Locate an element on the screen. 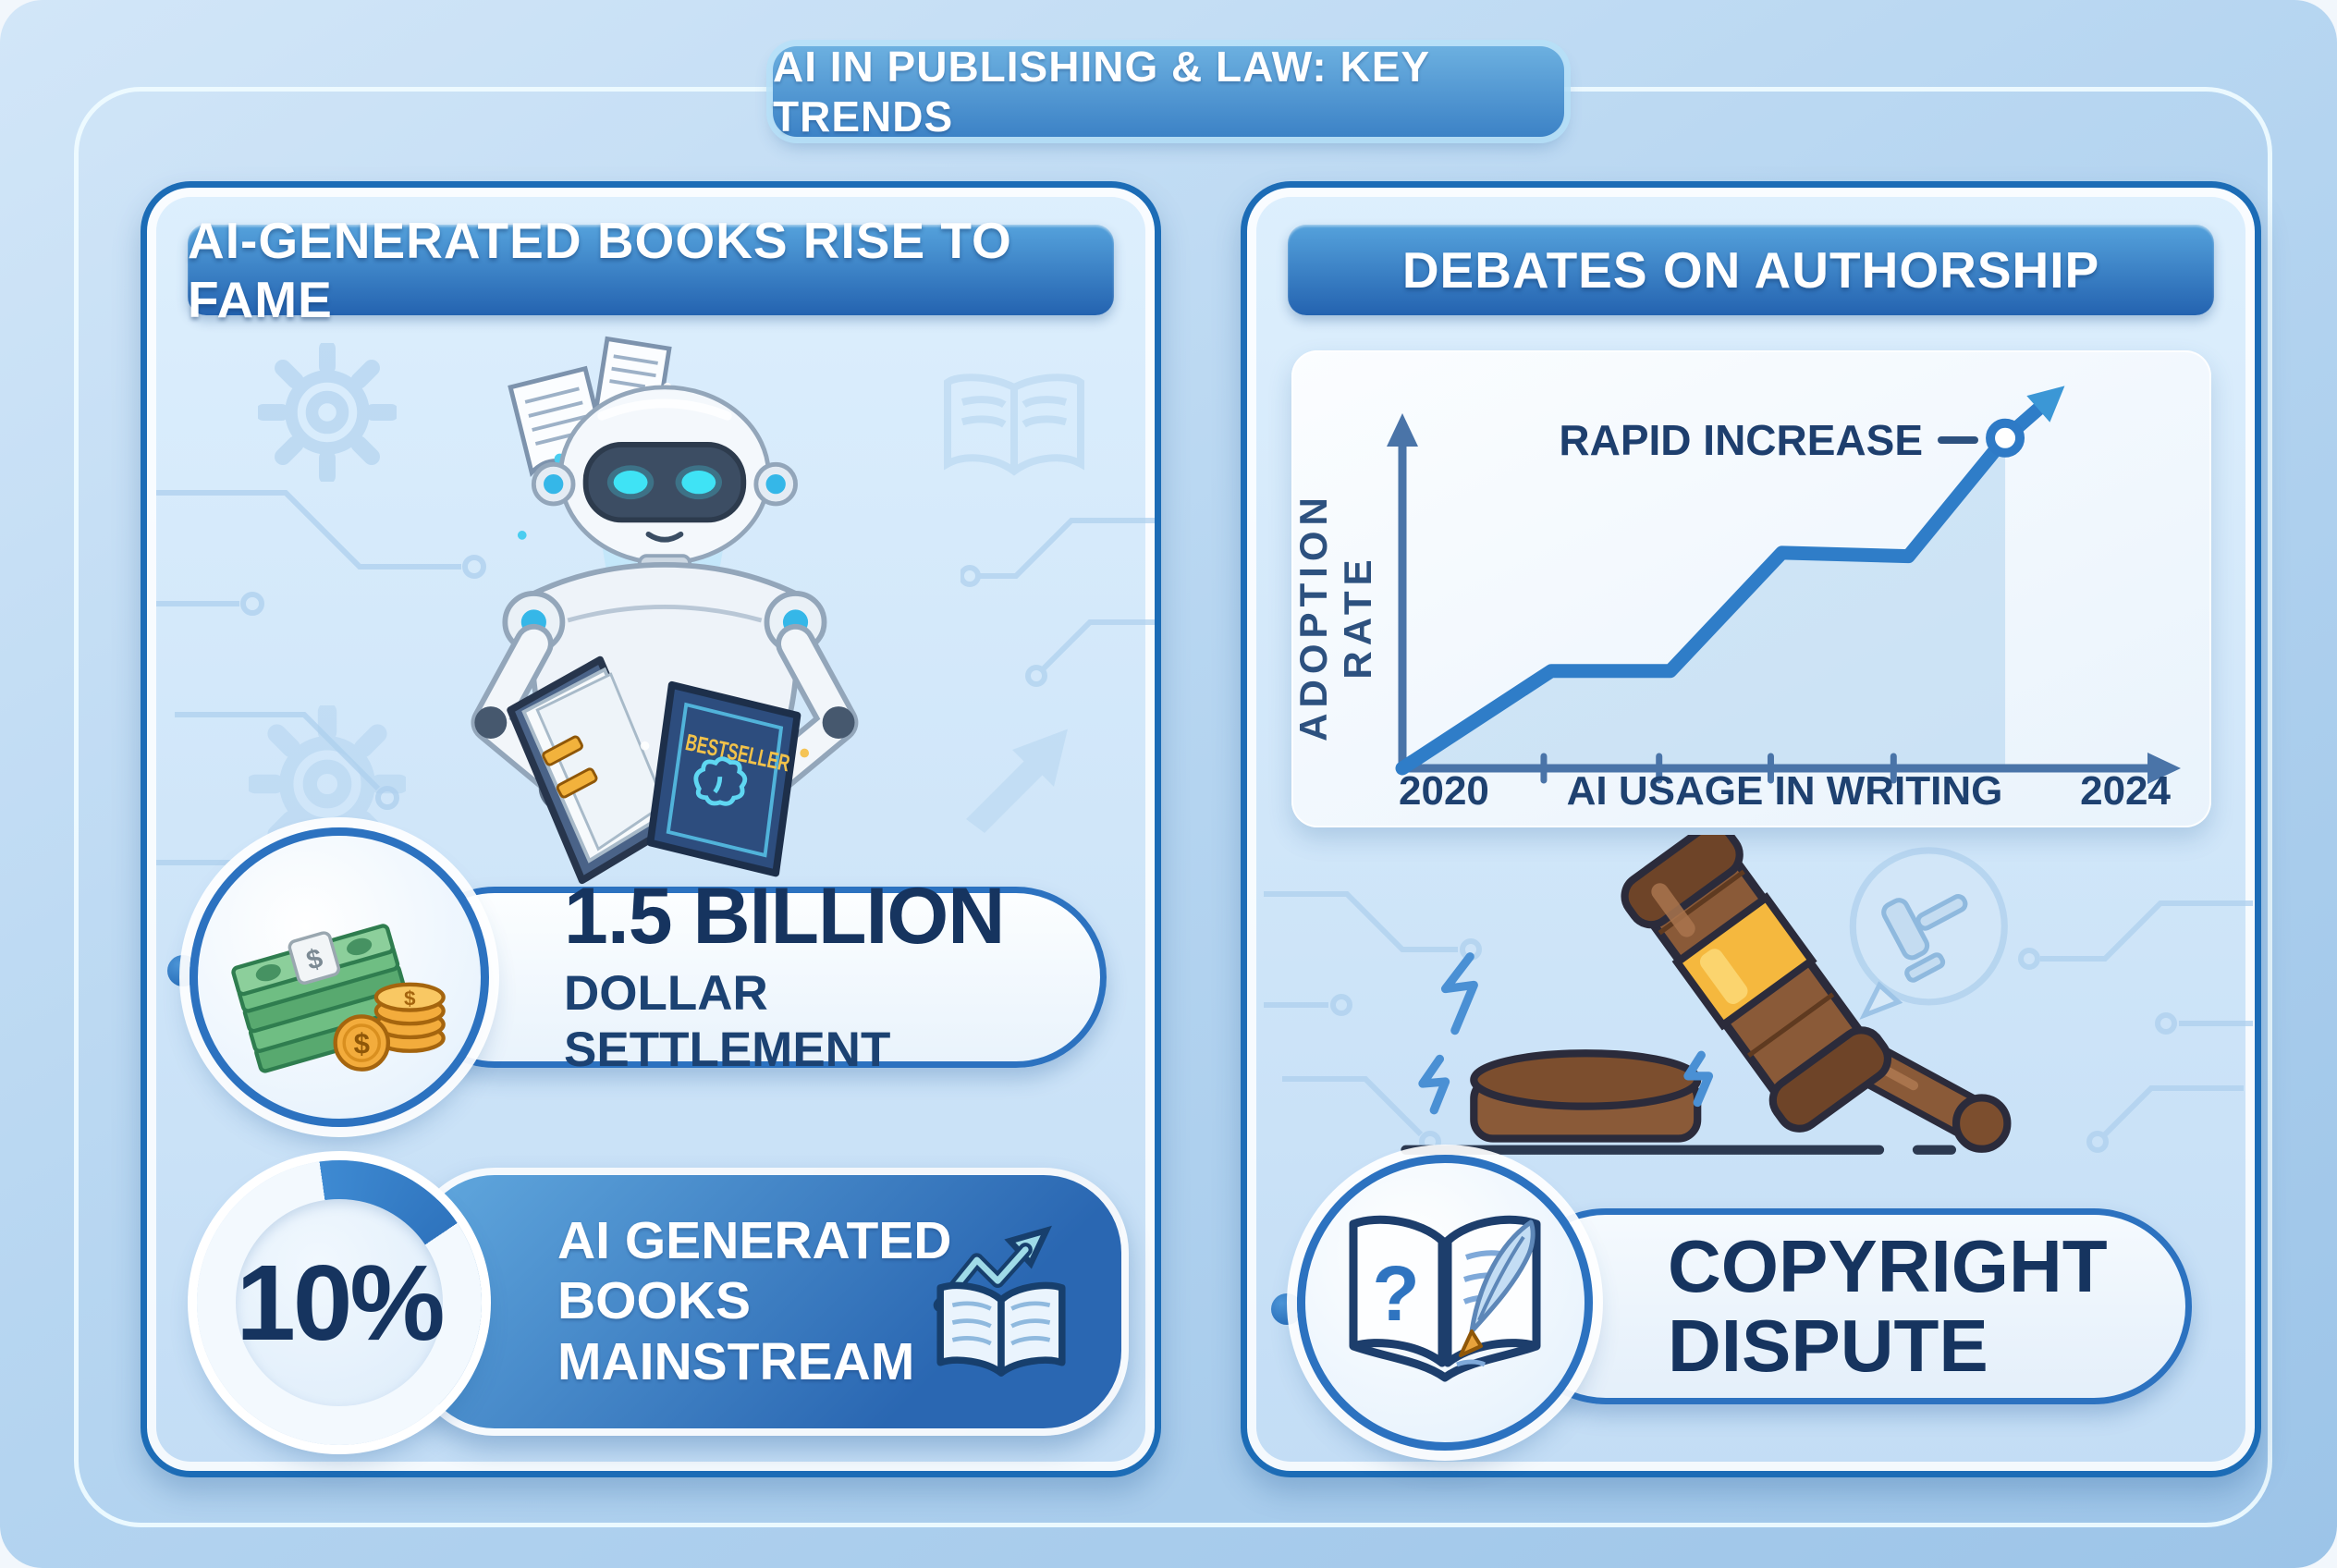 The height and width of the screenshot is (1568, 2337). trend-area is located at coordinates (1704, 603).